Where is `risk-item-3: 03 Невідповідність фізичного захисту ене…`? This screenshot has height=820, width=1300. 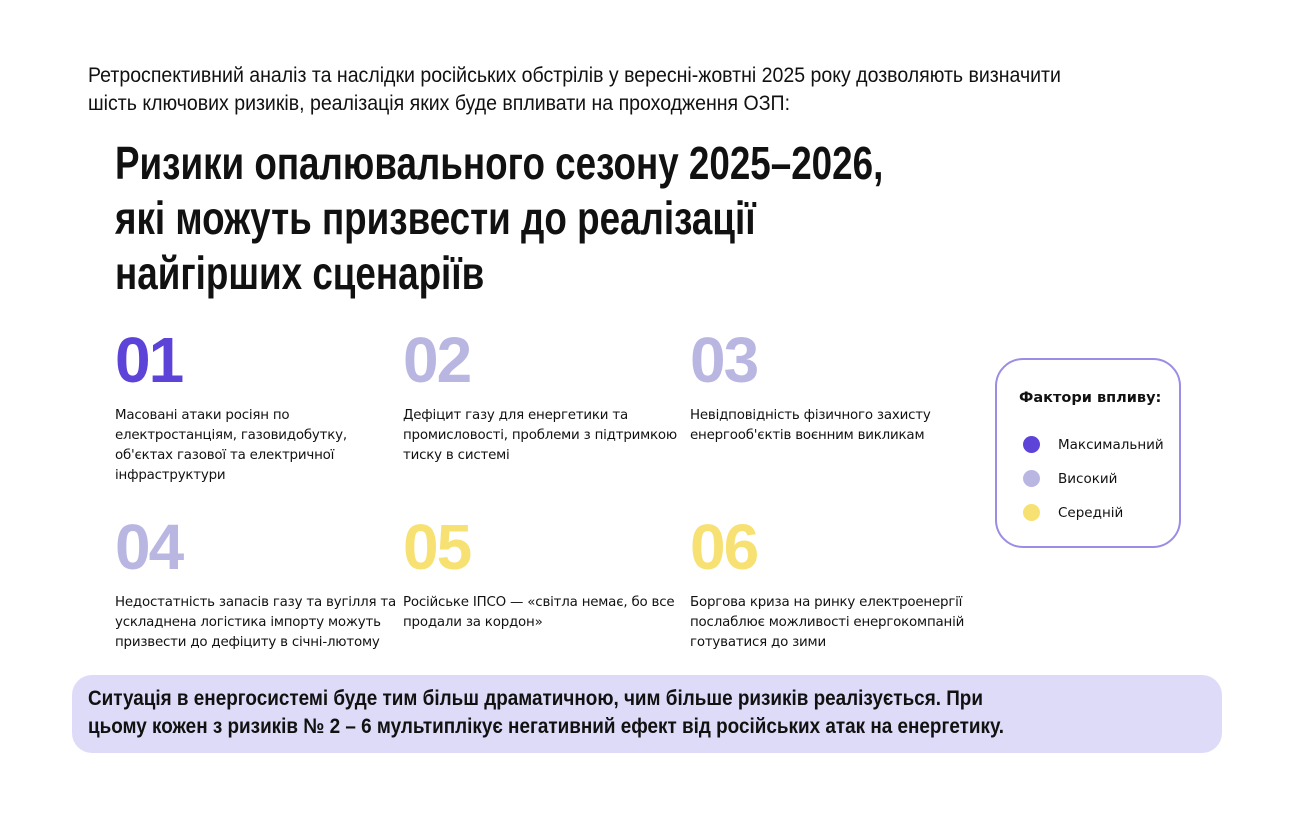
risk-item-3: 03 Невідповідність фізичного захисту ене… is located at coordinates (832, 385).